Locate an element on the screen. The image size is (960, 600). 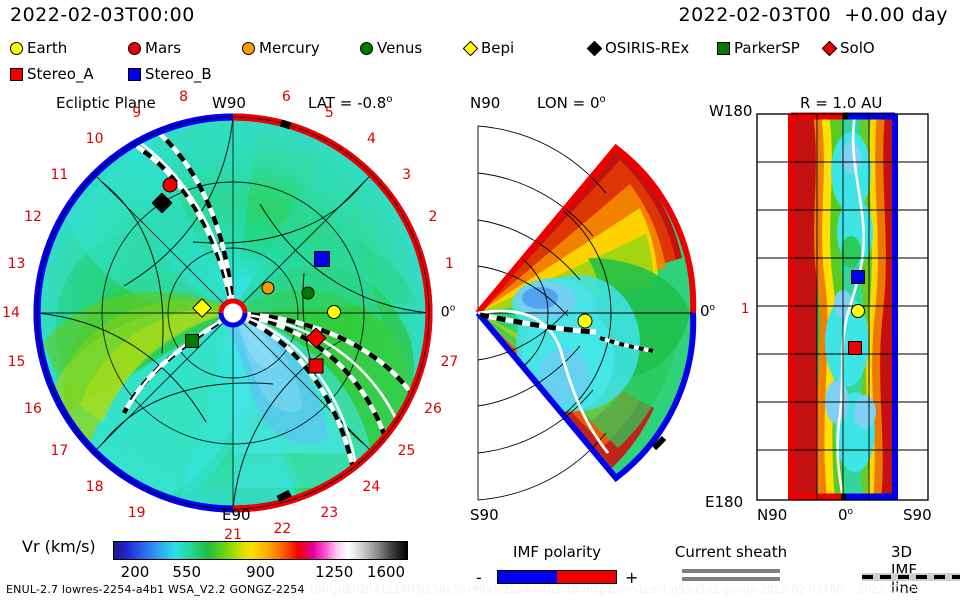
rmap-panel-title: R = 1.0 AU is located at coordinates (841, 103).